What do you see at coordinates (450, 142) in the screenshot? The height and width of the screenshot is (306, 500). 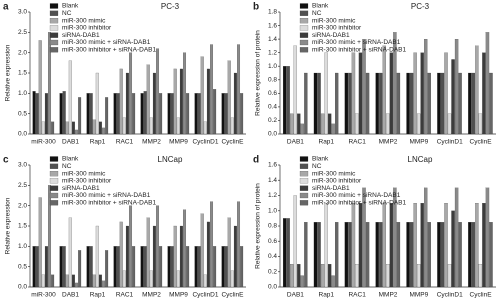 I see `x-tick-label: CyclinD1` at bounding box center [450, 142].